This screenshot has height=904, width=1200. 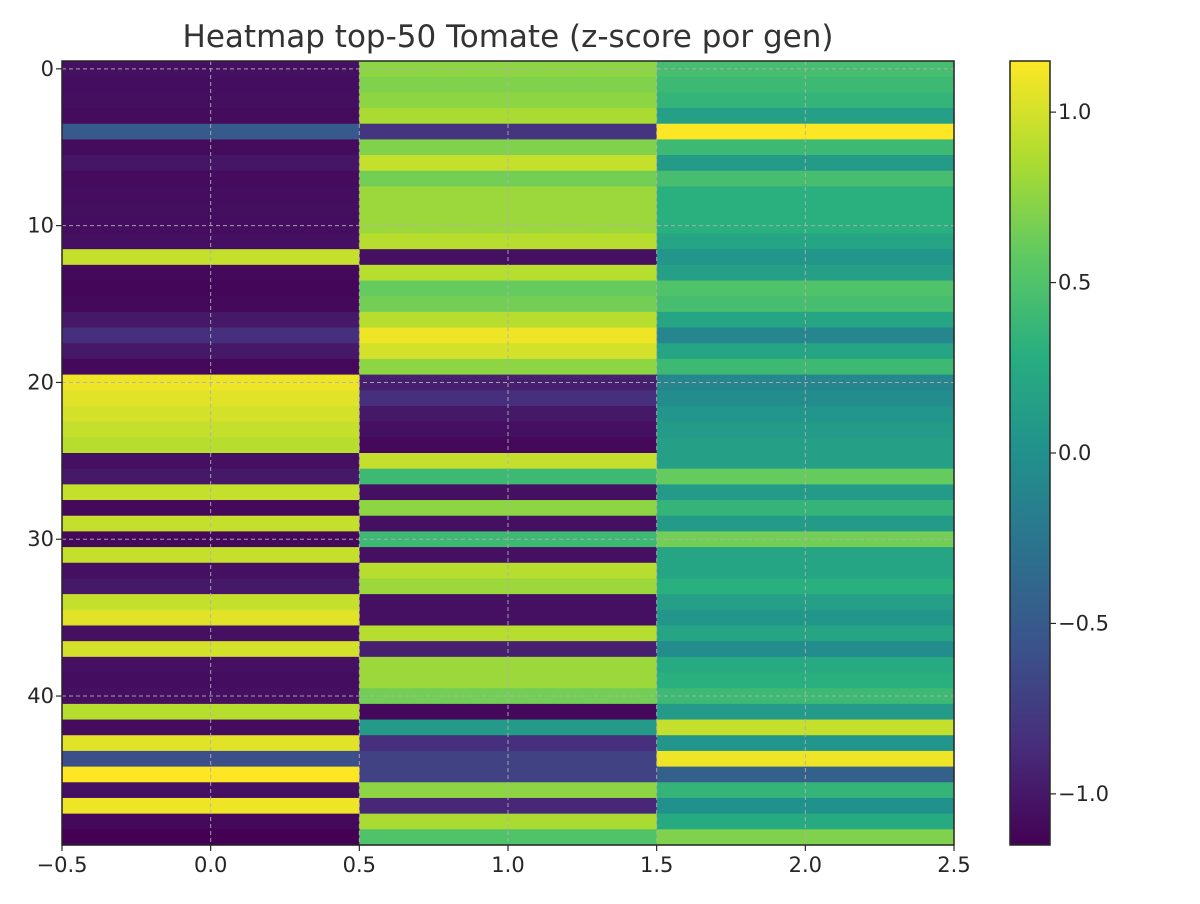 I want to click on x-tick-label: −0.5, so click(x=62, y=865).